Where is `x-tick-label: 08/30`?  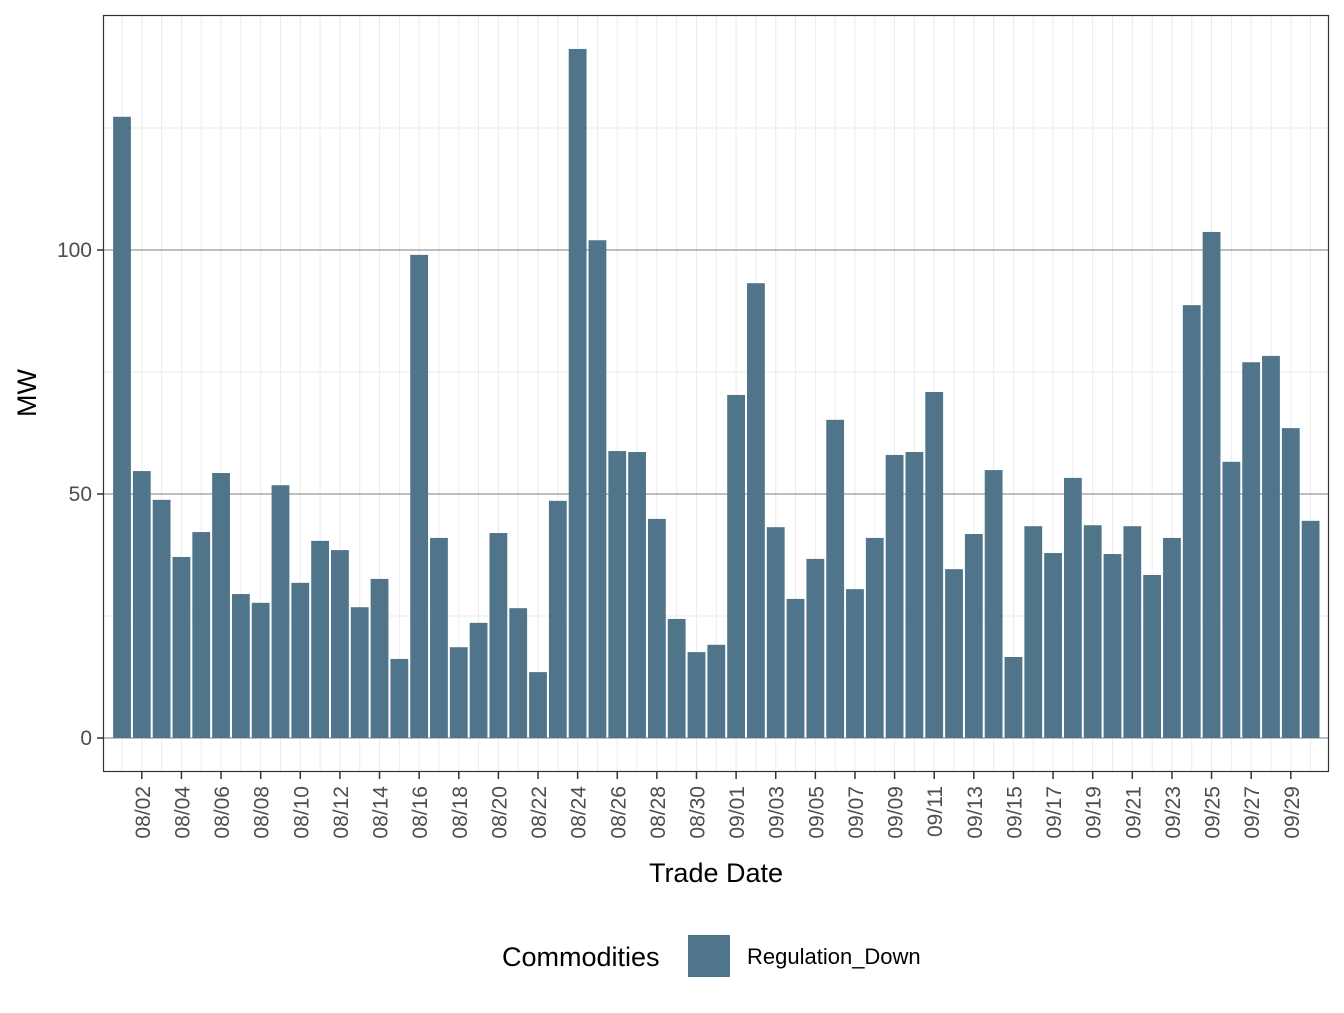
x-tick-label: 08/30 is located at coordinates (697, 812).